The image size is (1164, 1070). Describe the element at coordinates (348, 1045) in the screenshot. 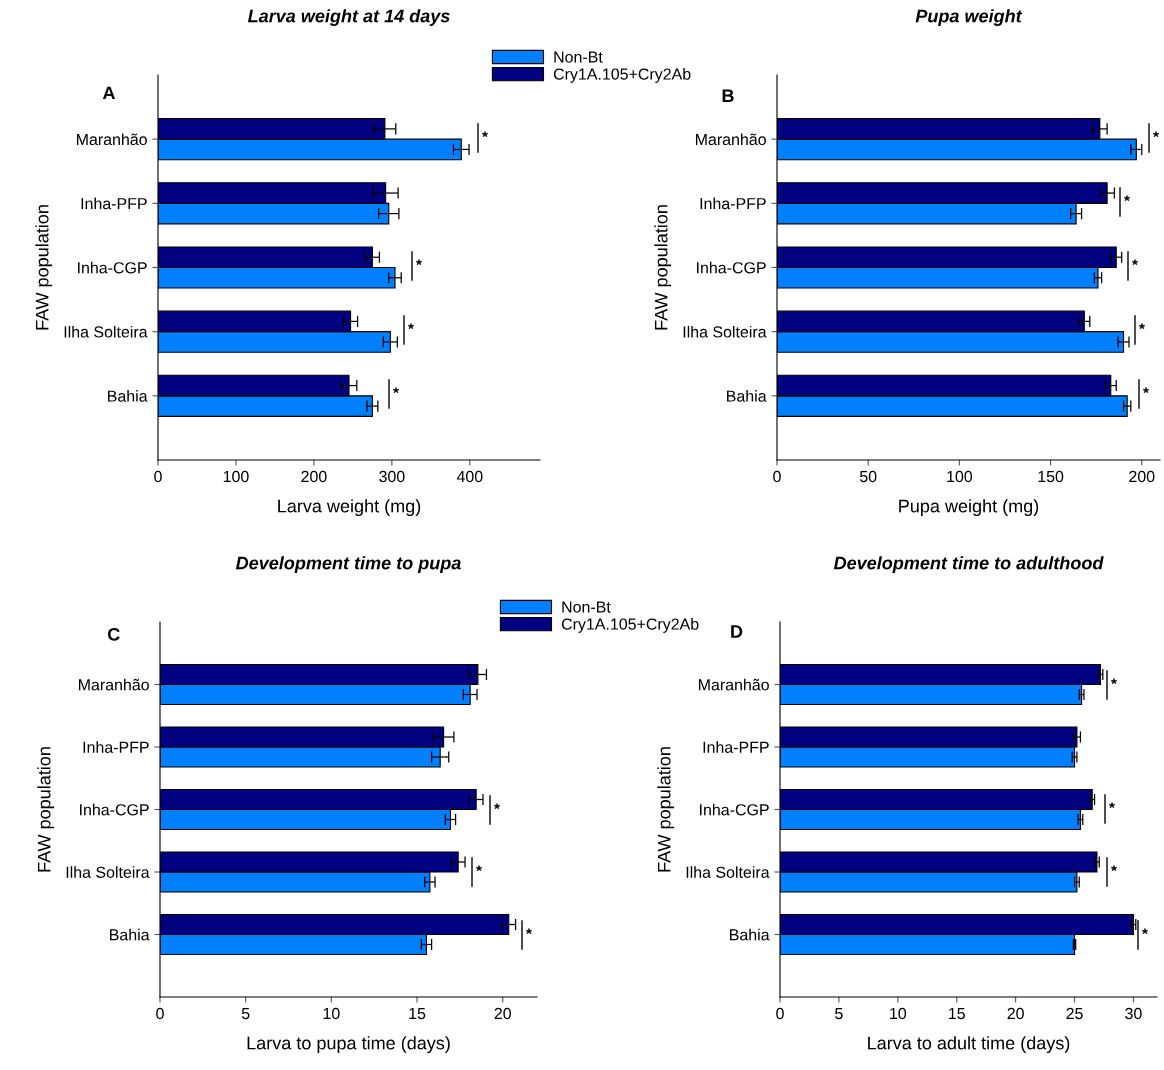

I see `x-axis-title: Larva to pupa time (days)` at that location.